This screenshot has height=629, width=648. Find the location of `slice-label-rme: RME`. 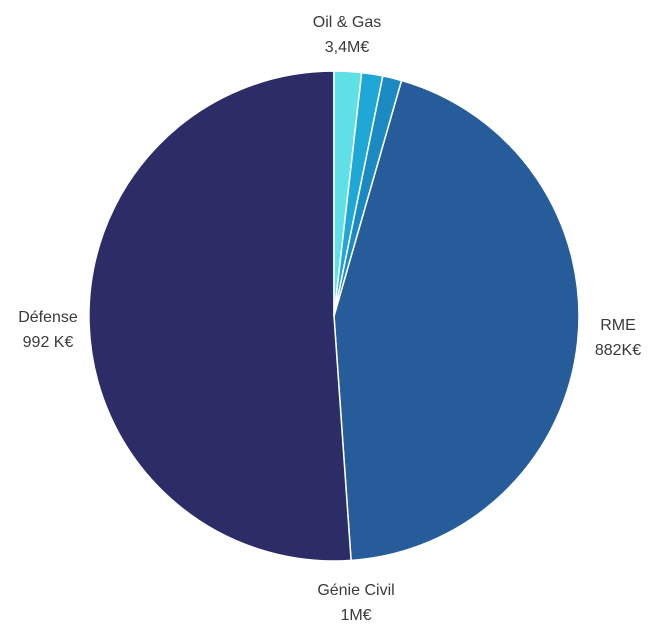

slice-label-rme: RME is located at coordinates (618, 325).